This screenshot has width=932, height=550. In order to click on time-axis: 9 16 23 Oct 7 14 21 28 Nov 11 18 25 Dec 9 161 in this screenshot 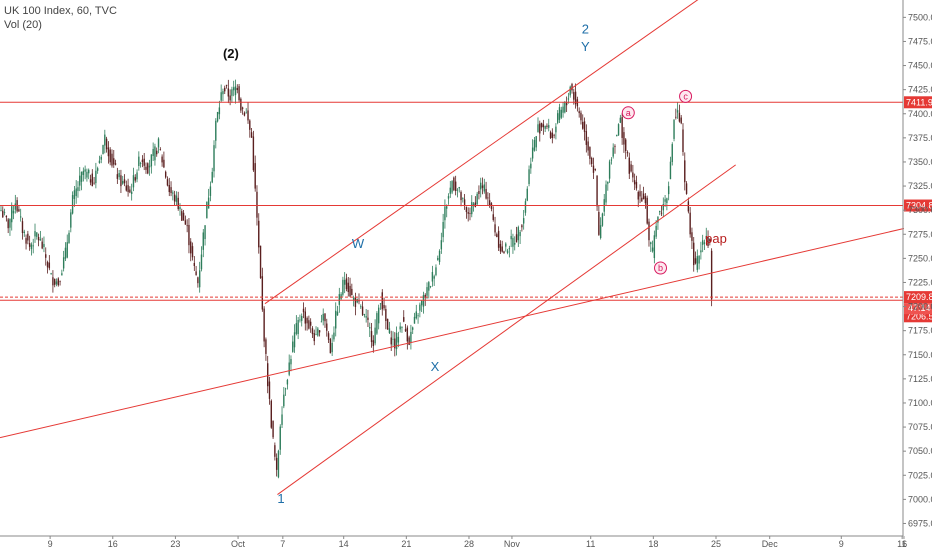, I will do `click(453, 542)`.